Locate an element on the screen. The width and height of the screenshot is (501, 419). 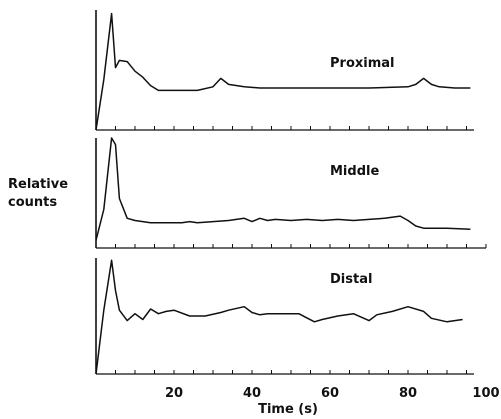
x-tick-label: 20 is located at coordinates (174, 393).